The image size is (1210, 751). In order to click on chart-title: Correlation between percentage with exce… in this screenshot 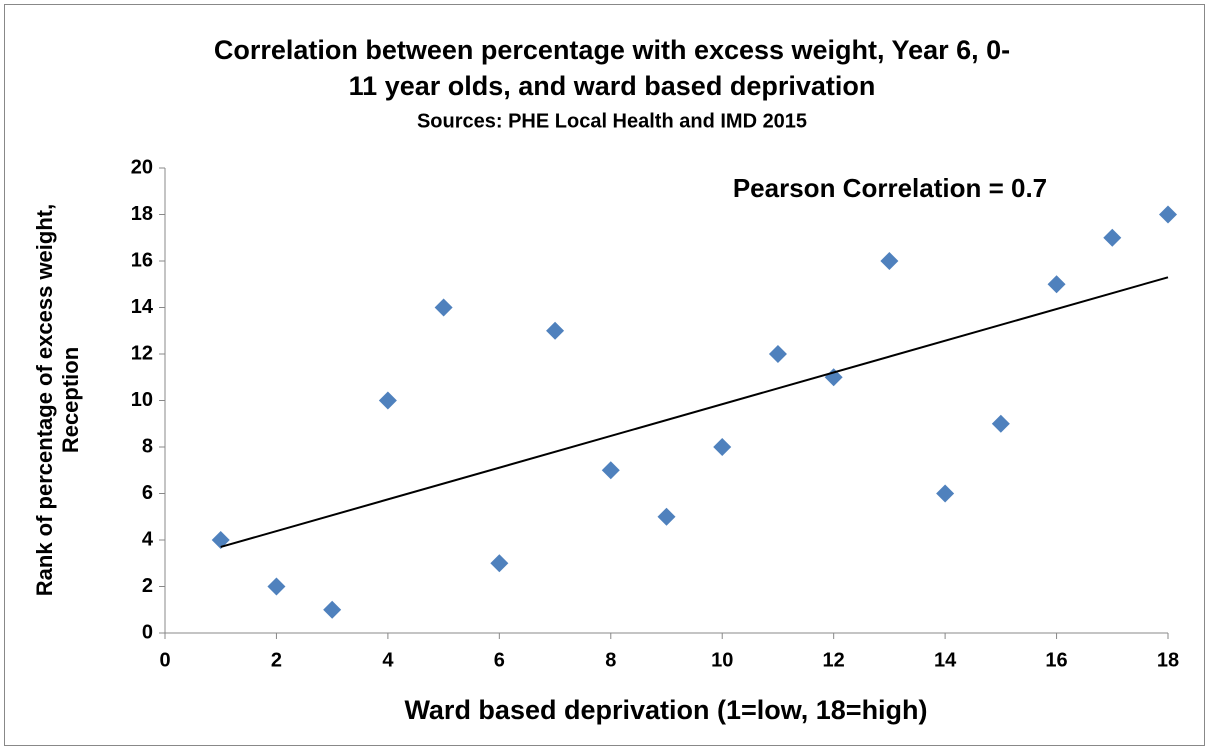, I will do `click(612, 50)`.